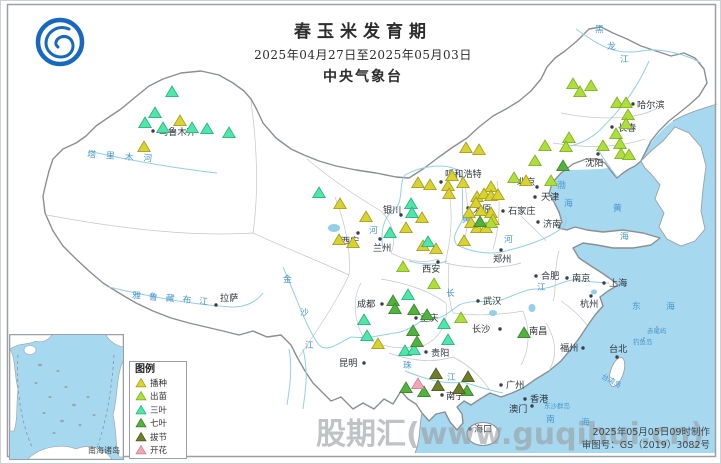  Describe the element at coordinates (229, 298) in the screenshot. I see `city-label: 拉萨` at that location.